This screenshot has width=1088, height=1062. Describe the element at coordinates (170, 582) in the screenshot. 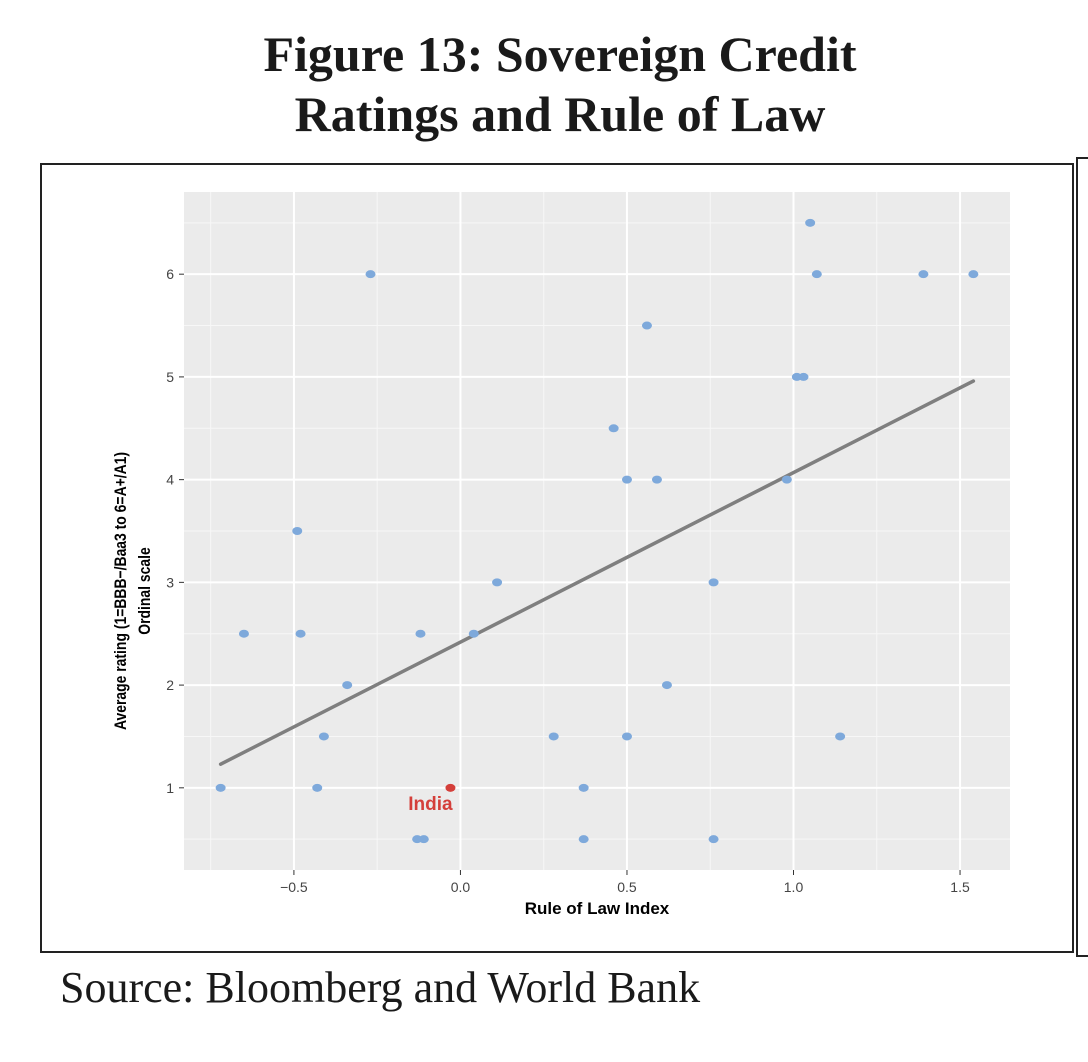

I see `y-tick-label: 3` at that location.